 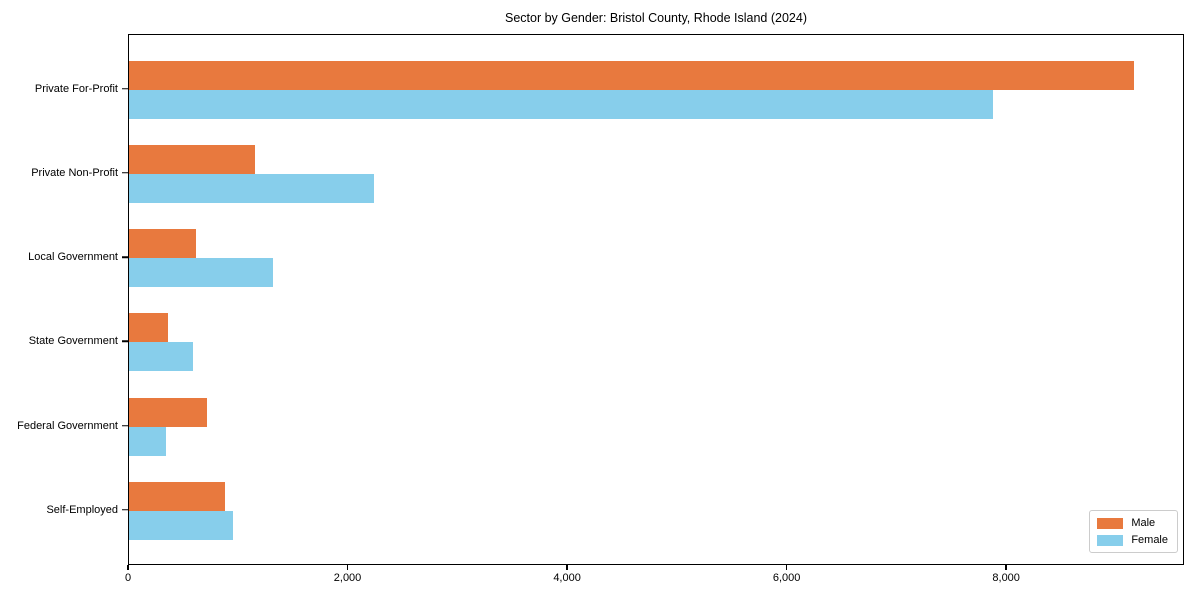 I want to click on x-tick-label-0: 0, so click(x=128, y=578).